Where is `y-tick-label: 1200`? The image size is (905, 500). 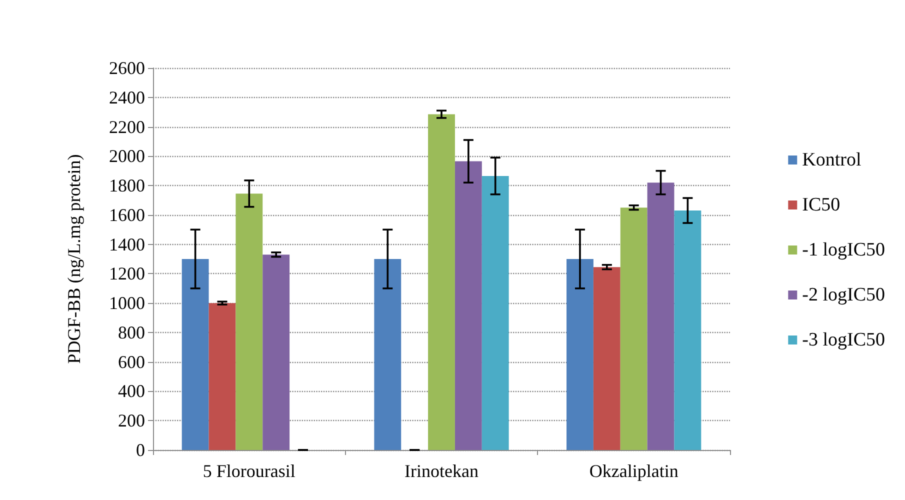 y-tick-label: 1200 is located at coordinates (127, 274).